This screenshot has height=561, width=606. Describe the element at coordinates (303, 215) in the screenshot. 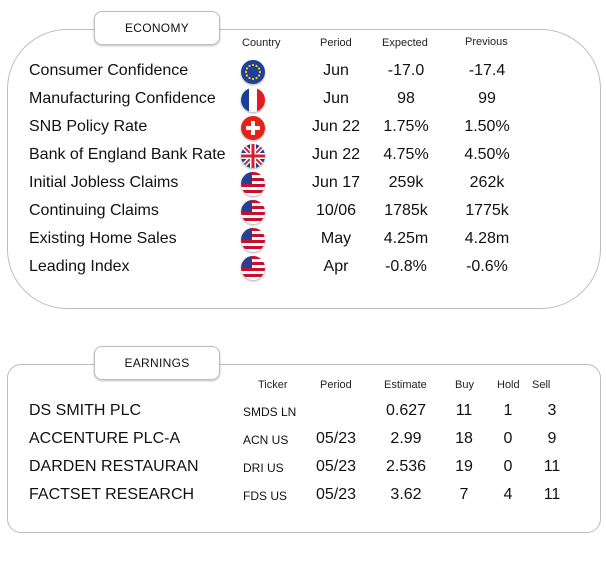

I see `economy-row: Continuing Claims 10/06 1785k 1775k` at that location.